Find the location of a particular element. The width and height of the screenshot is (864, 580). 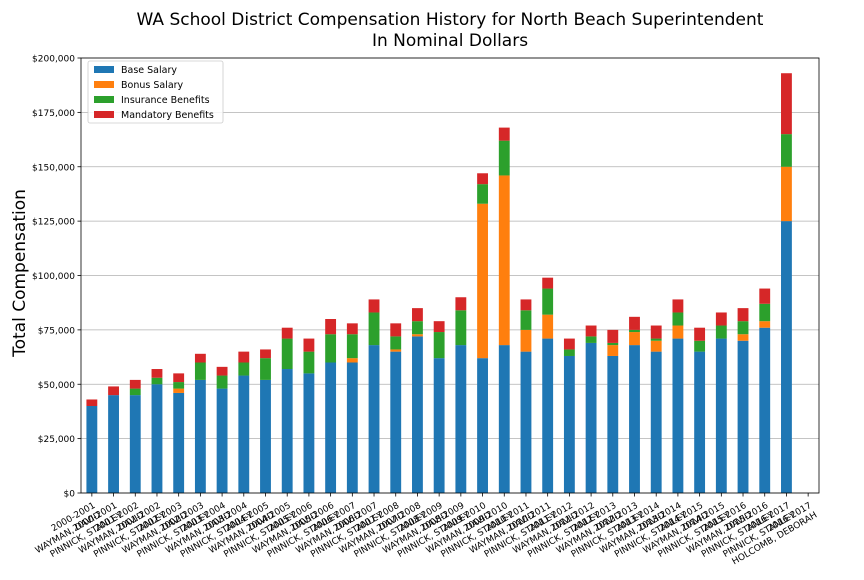

y-tick-label: $125,000 is located at coordinates (53, 223).